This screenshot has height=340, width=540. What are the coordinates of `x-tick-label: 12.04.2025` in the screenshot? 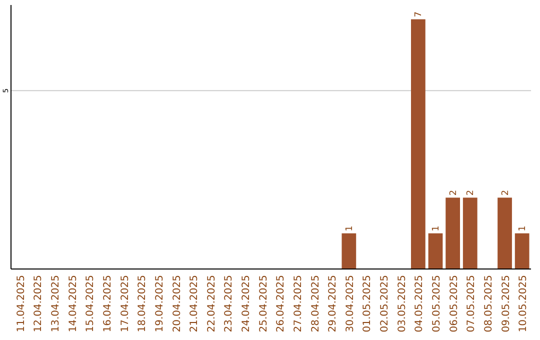 It's located at (38, 303).